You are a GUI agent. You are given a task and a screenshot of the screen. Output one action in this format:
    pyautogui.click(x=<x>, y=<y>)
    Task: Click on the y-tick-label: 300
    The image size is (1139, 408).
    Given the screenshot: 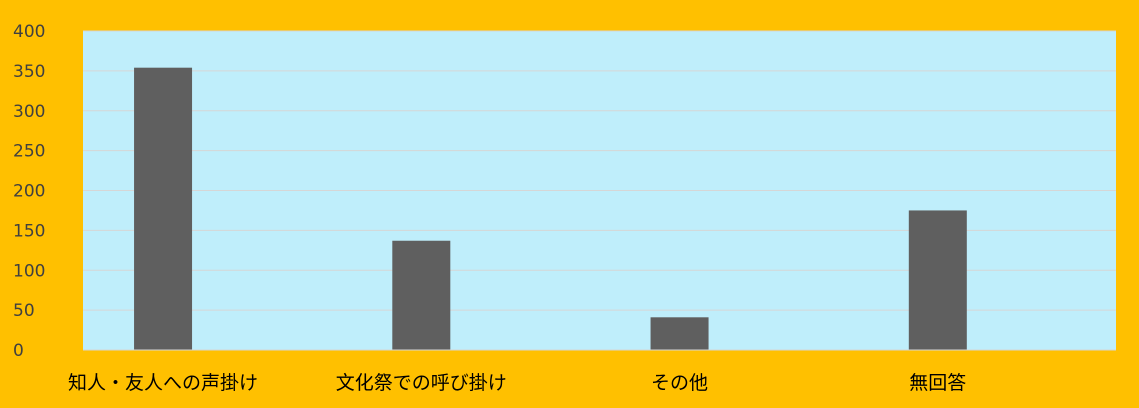 What is the action you would take?
    pyautogui.click(x=29, y=112)
    